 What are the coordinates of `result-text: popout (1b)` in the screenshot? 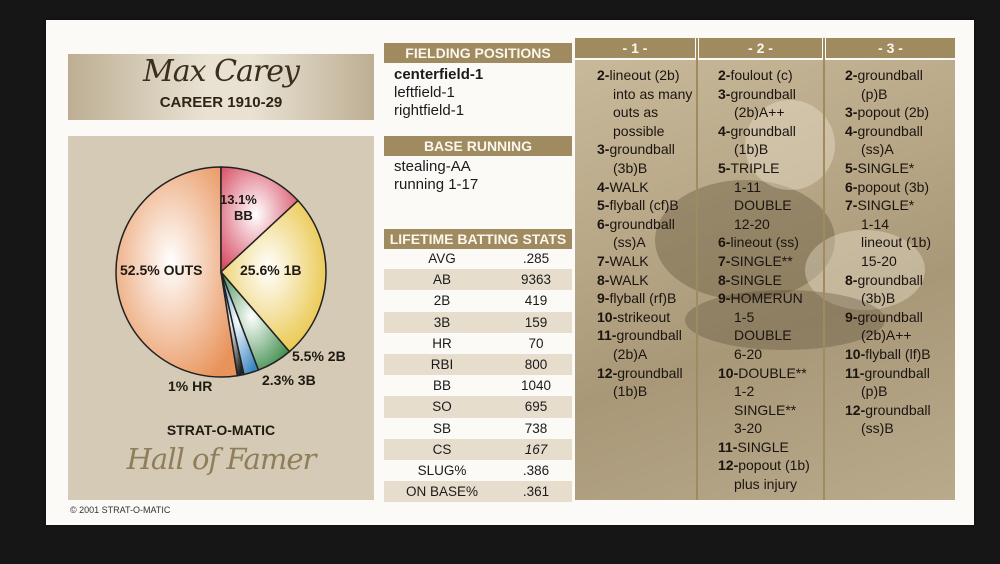 It's located at (774, 465).